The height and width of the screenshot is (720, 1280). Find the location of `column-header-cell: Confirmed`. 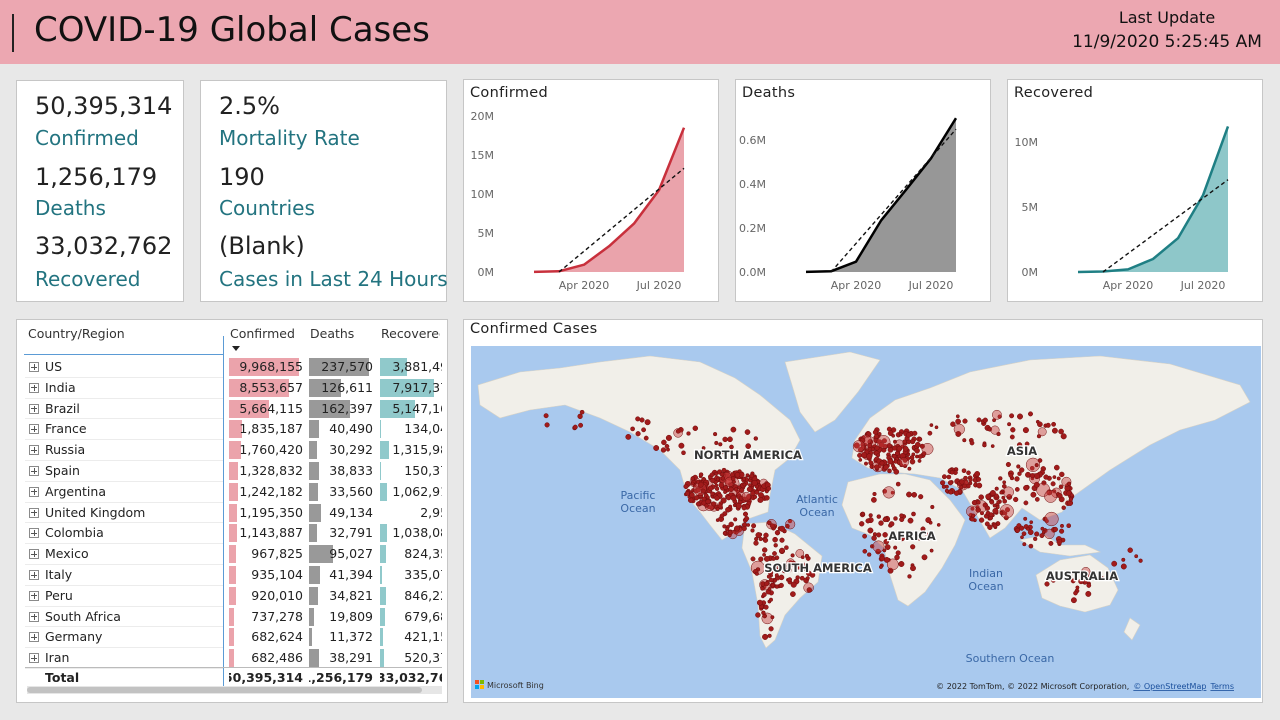

column-header-cell: Confirmed is located at coordinates (268, 336).